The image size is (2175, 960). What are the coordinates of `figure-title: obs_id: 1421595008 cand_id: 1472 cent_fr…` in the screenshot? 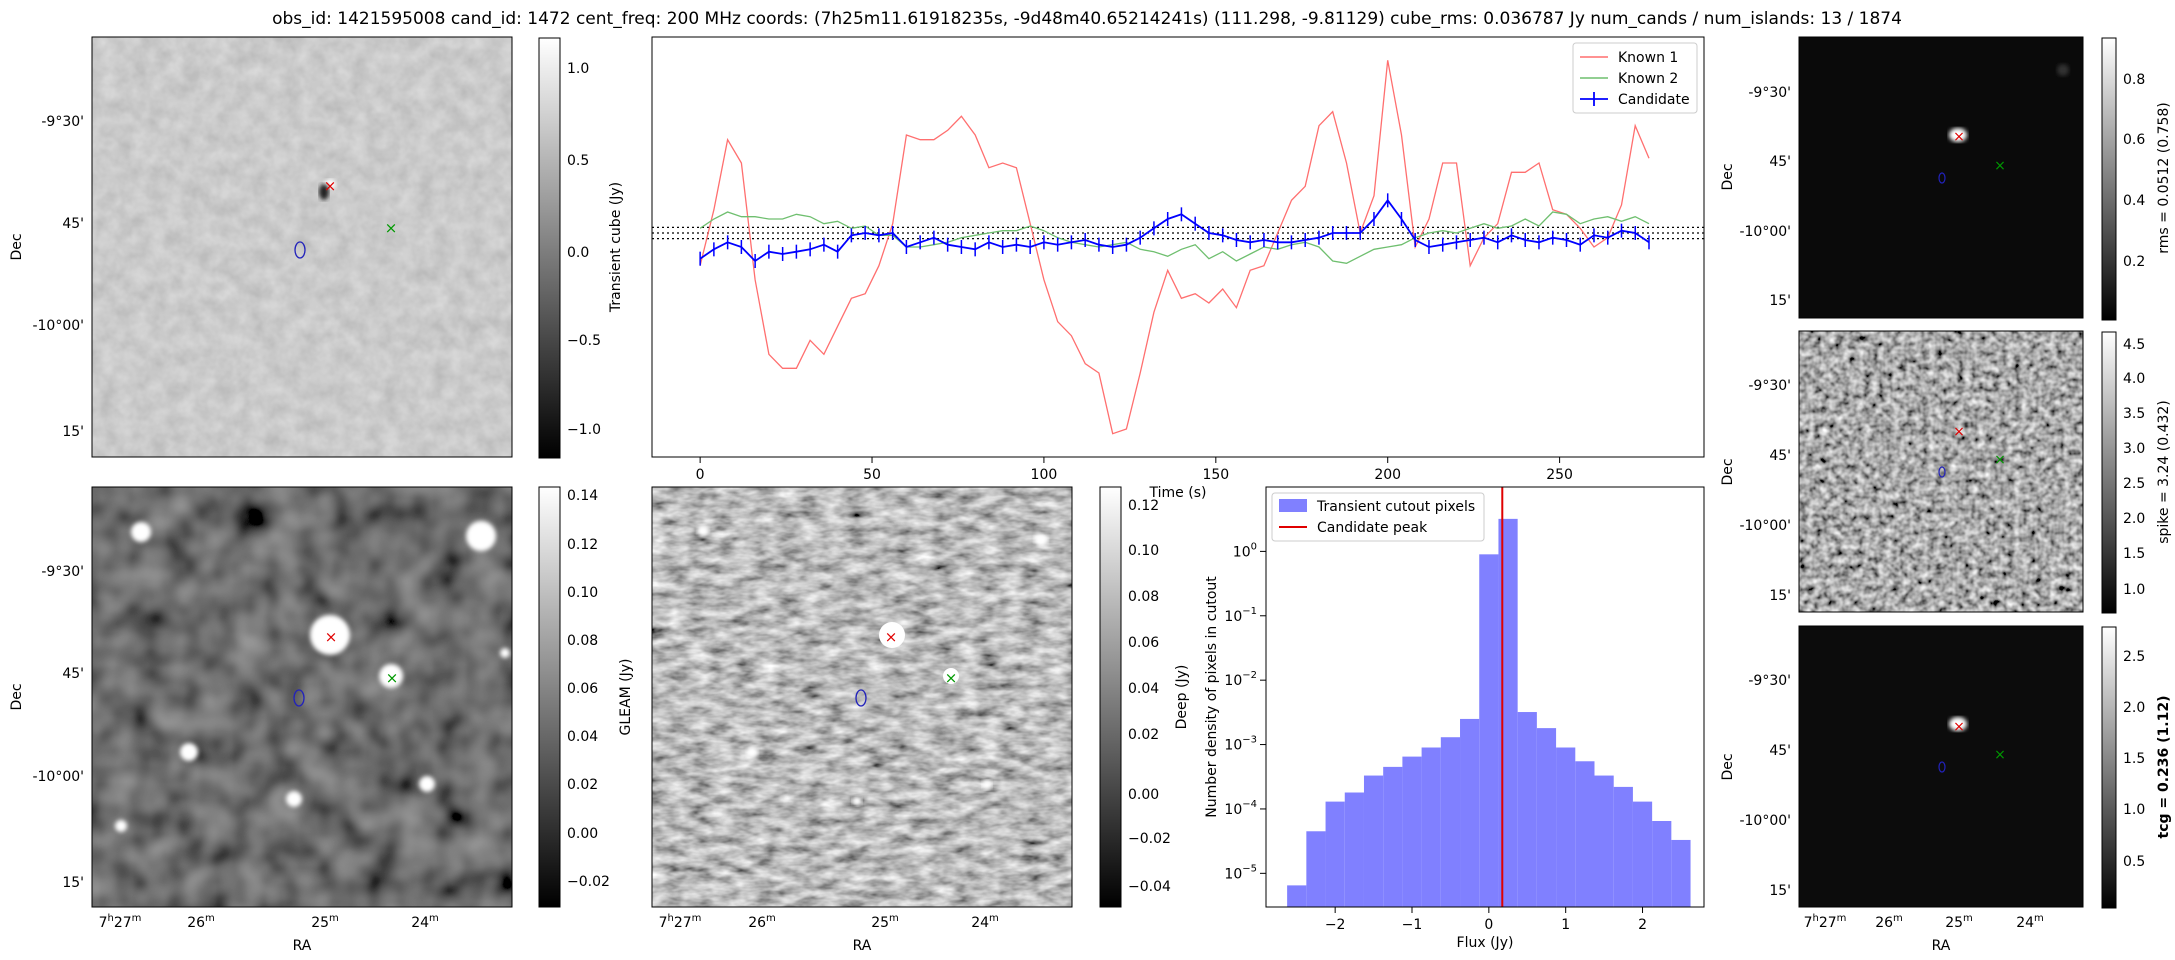 It's located at (1087, 19).